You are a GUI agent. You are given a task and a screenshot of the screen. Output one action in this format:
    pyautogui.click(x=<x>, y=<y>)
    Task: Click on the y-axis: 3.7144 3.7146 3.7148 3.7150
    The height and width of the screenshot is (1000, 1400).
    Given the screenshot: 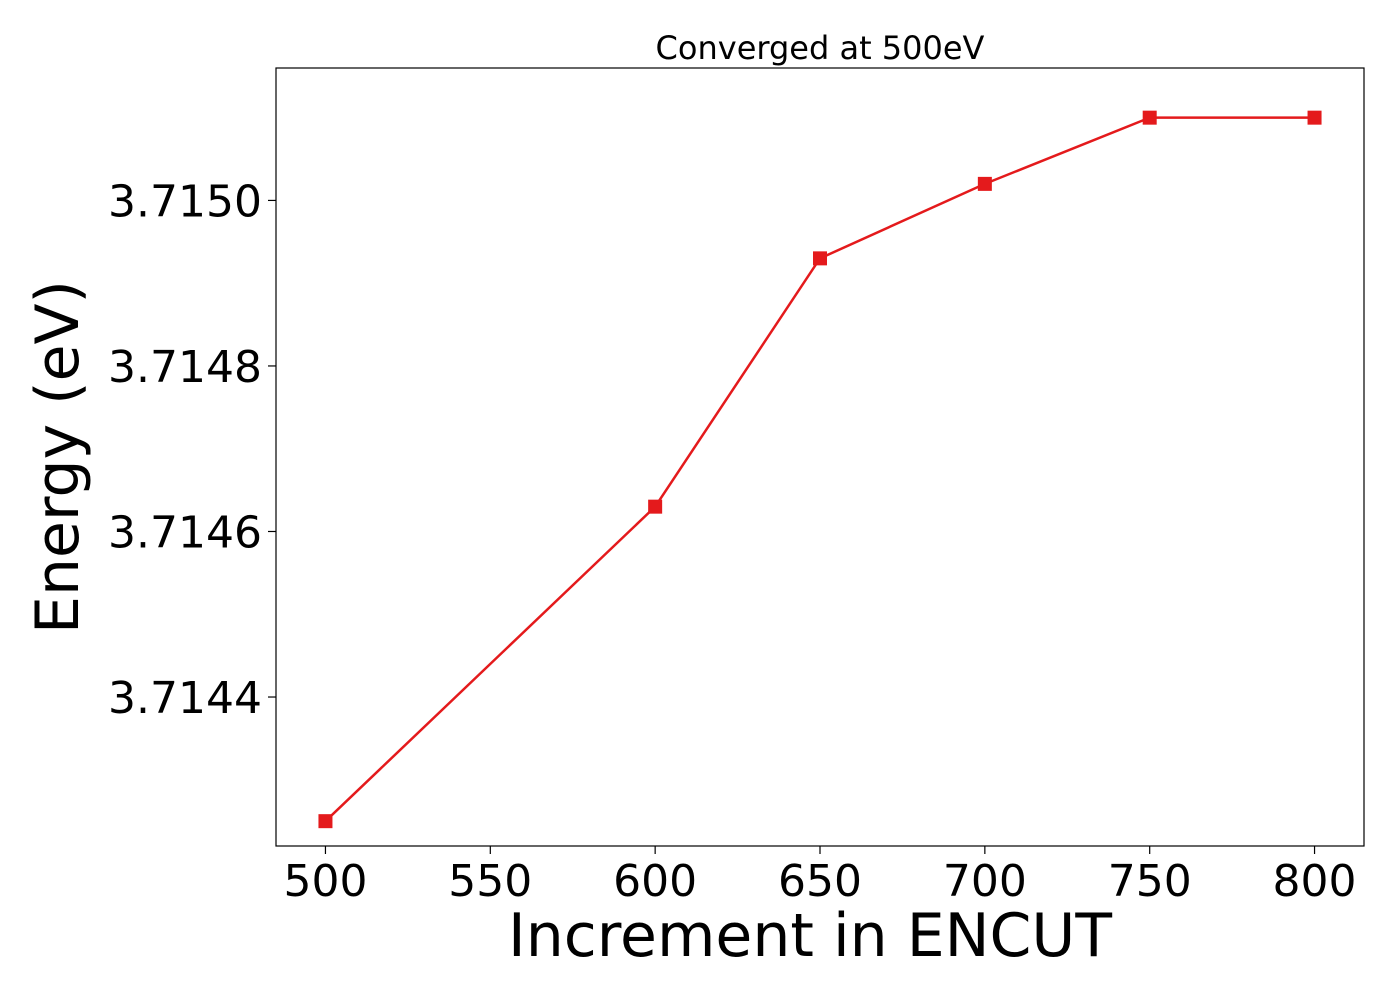 What is the action you would take?
    pyautogui.click(x=192, y=450)
    